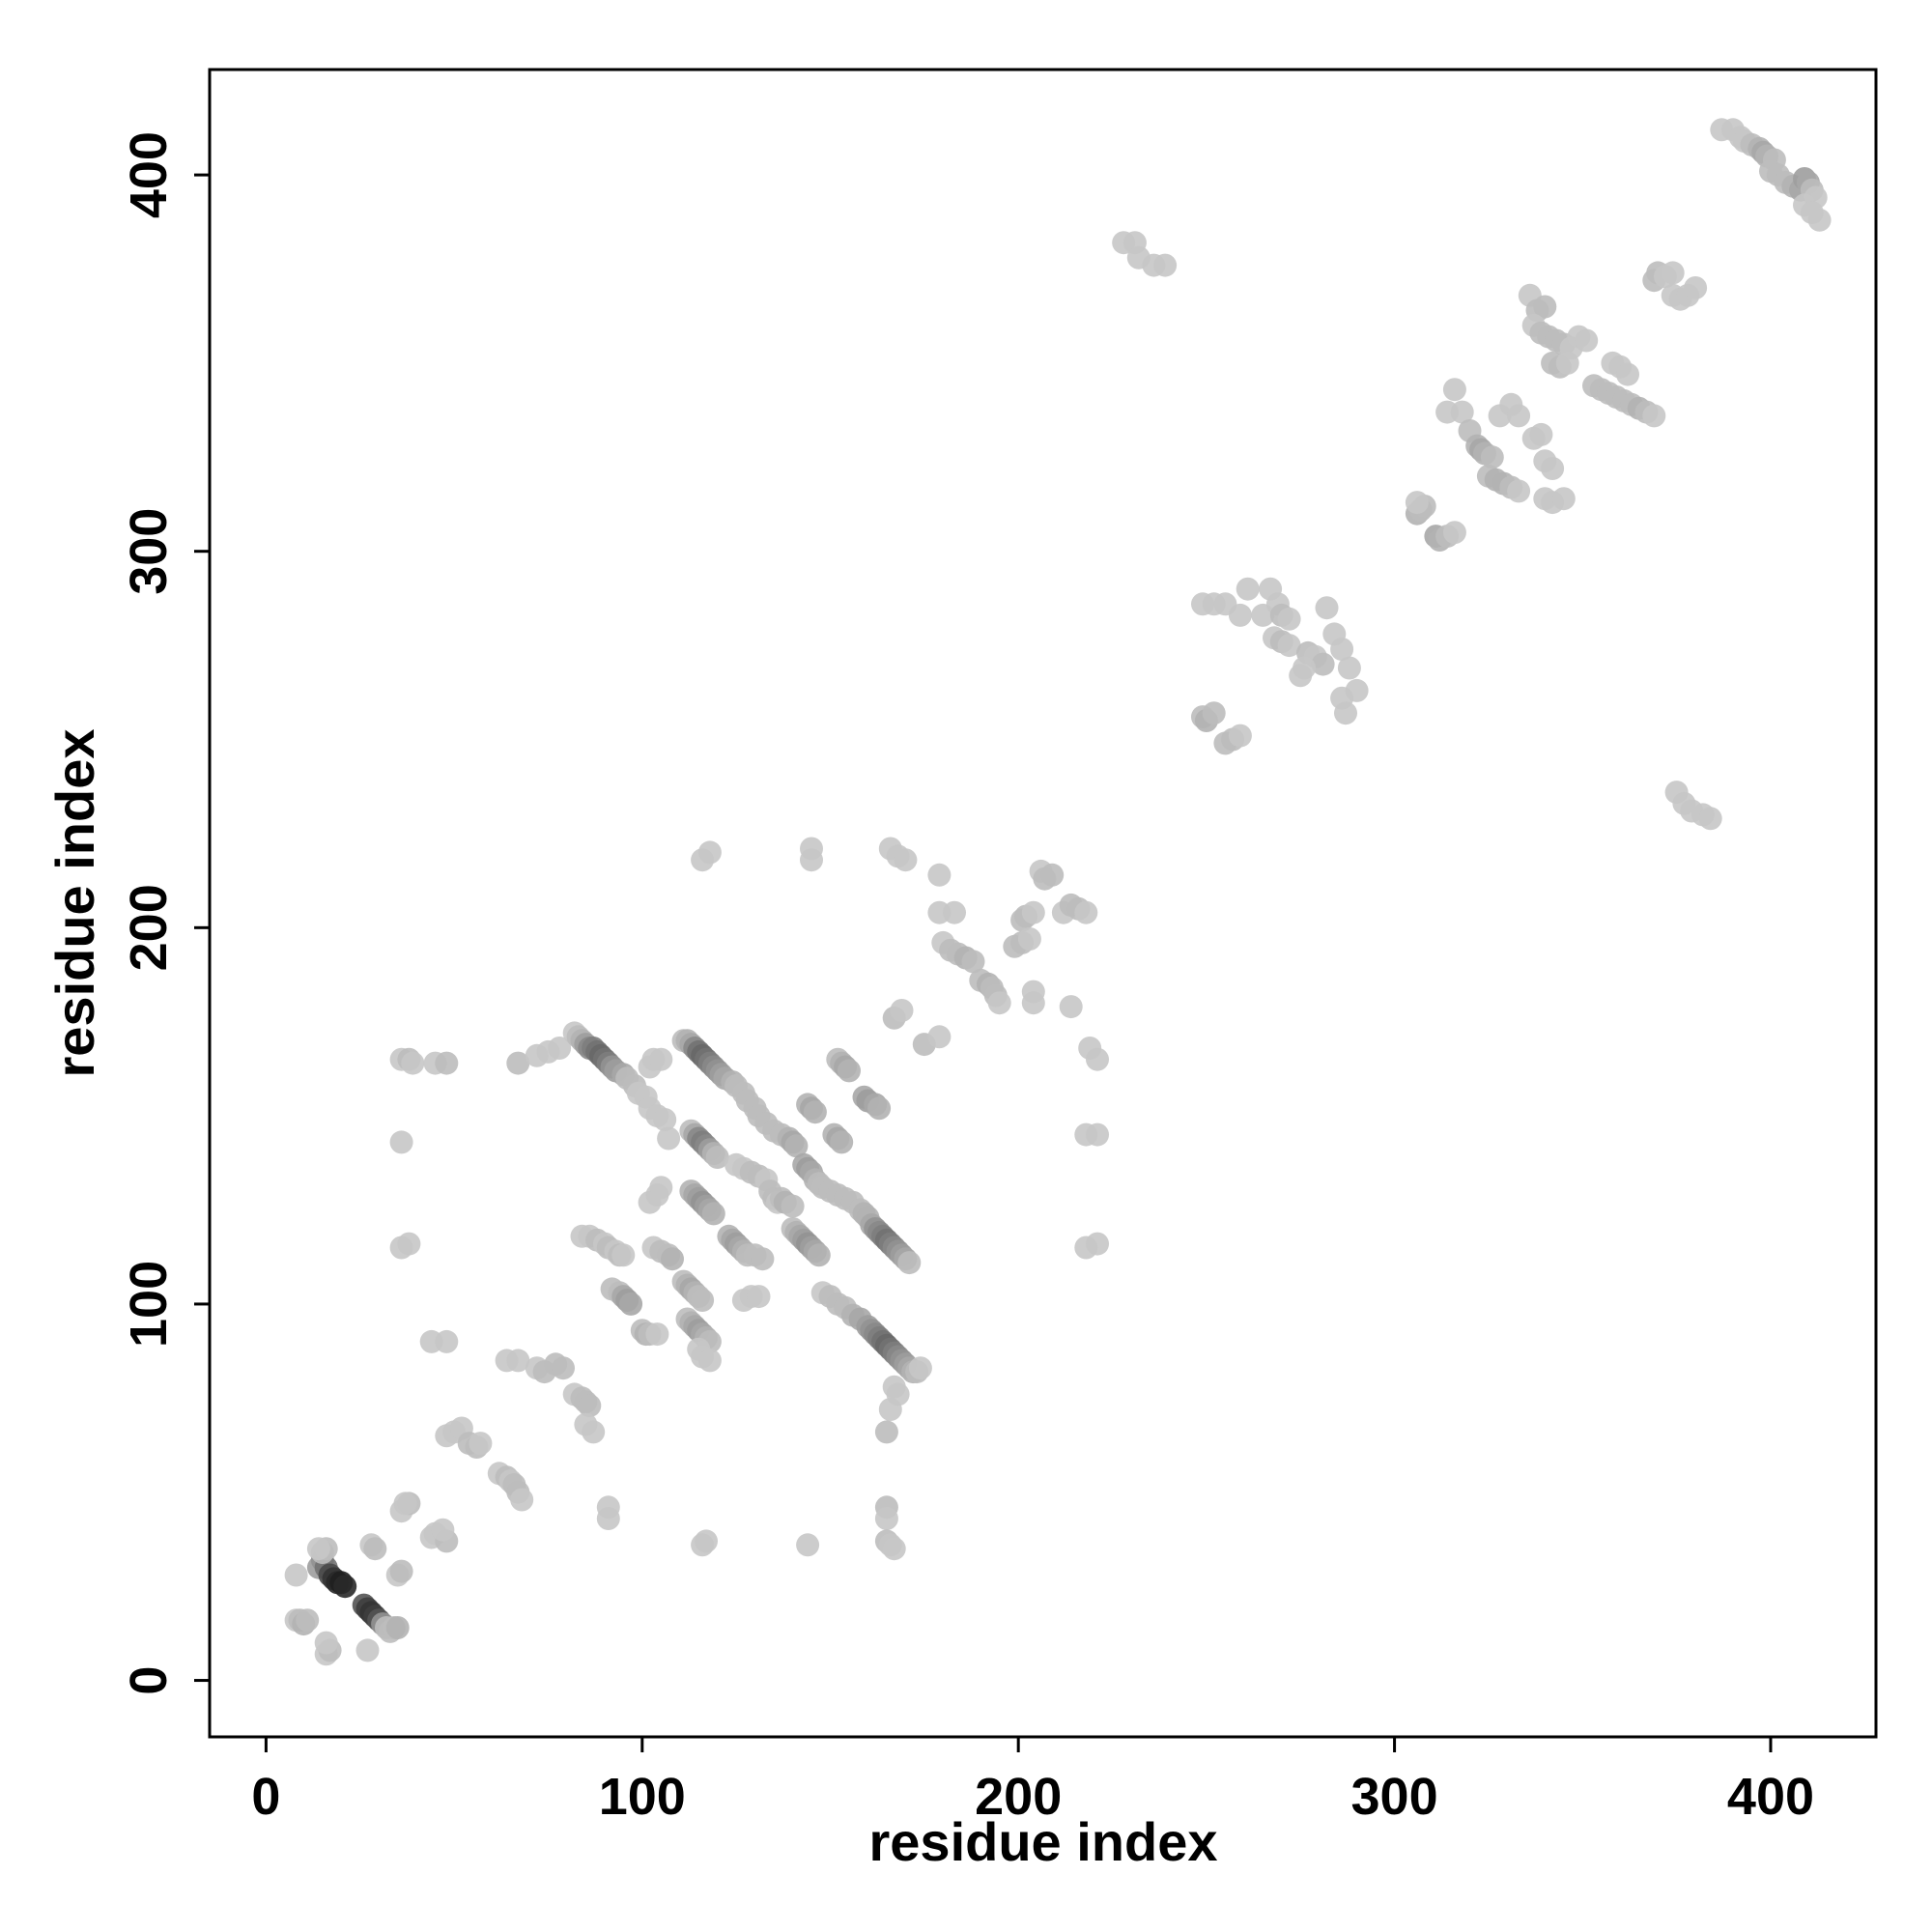 The image size is (1932, 1932). What do you see at coordinates (149, 1304) in the screenshot?
I see `y-tick-label: 100` at bounding box center [149, 1304].